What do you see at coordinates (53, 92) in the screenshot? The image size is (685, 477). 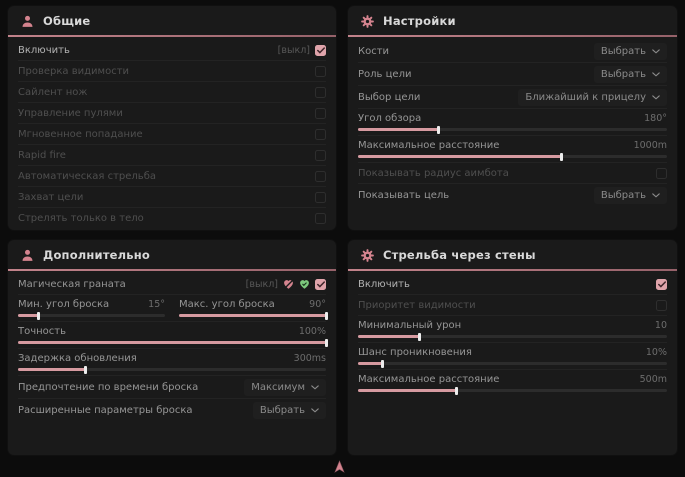 I see `setting-label: Сайлент нож` at bounding box center [53, 92].